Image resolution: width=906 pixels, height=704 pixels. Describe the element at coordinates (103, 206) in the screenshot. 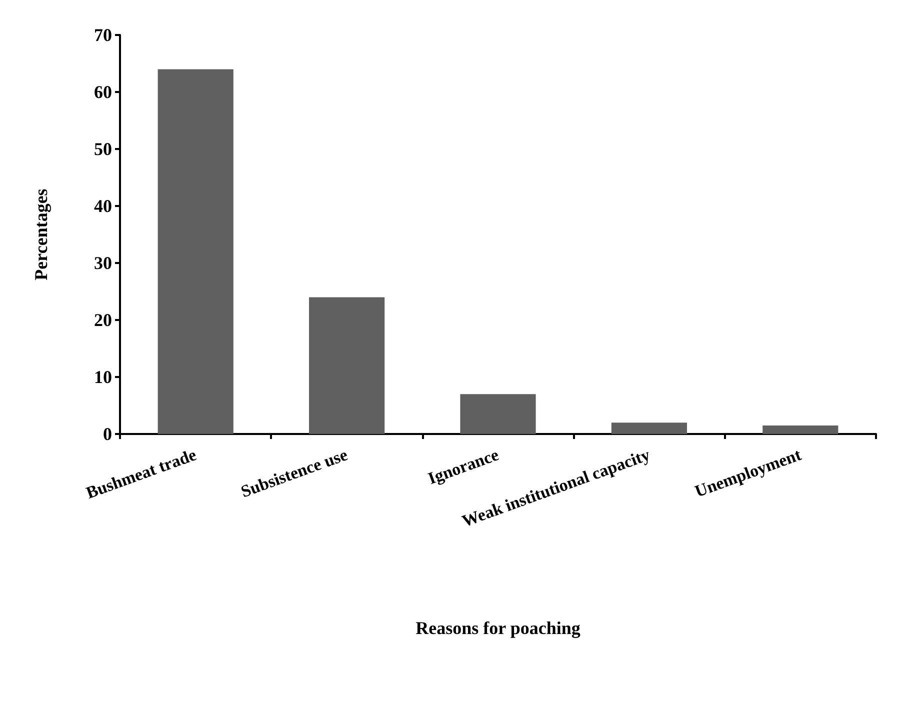

I see `y-tick-label: 40` at that location.